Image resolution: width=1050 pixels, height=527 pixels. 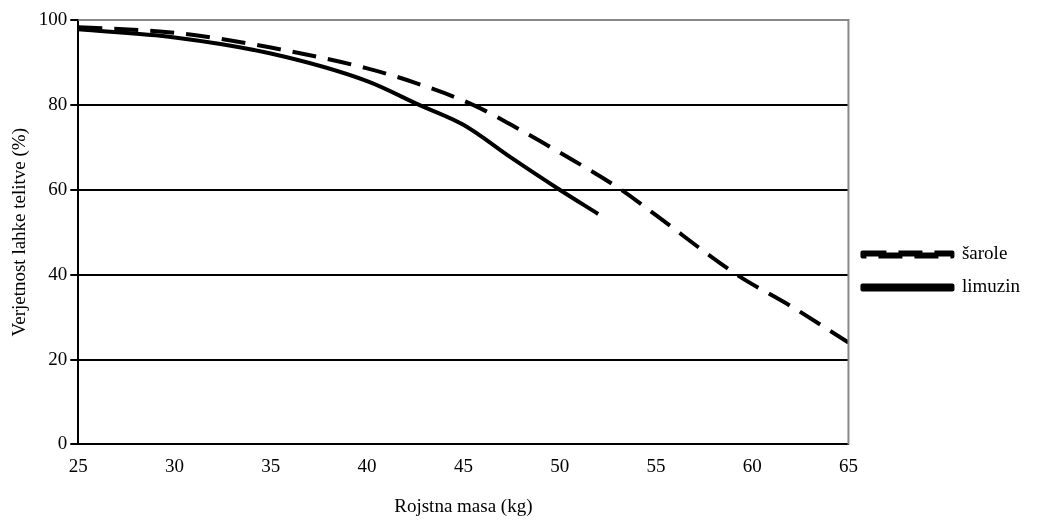 What do you see at coordinates (58, 188) in the screenshot?
I see `y-tick-label: 60` at bounding box center [58, 188].